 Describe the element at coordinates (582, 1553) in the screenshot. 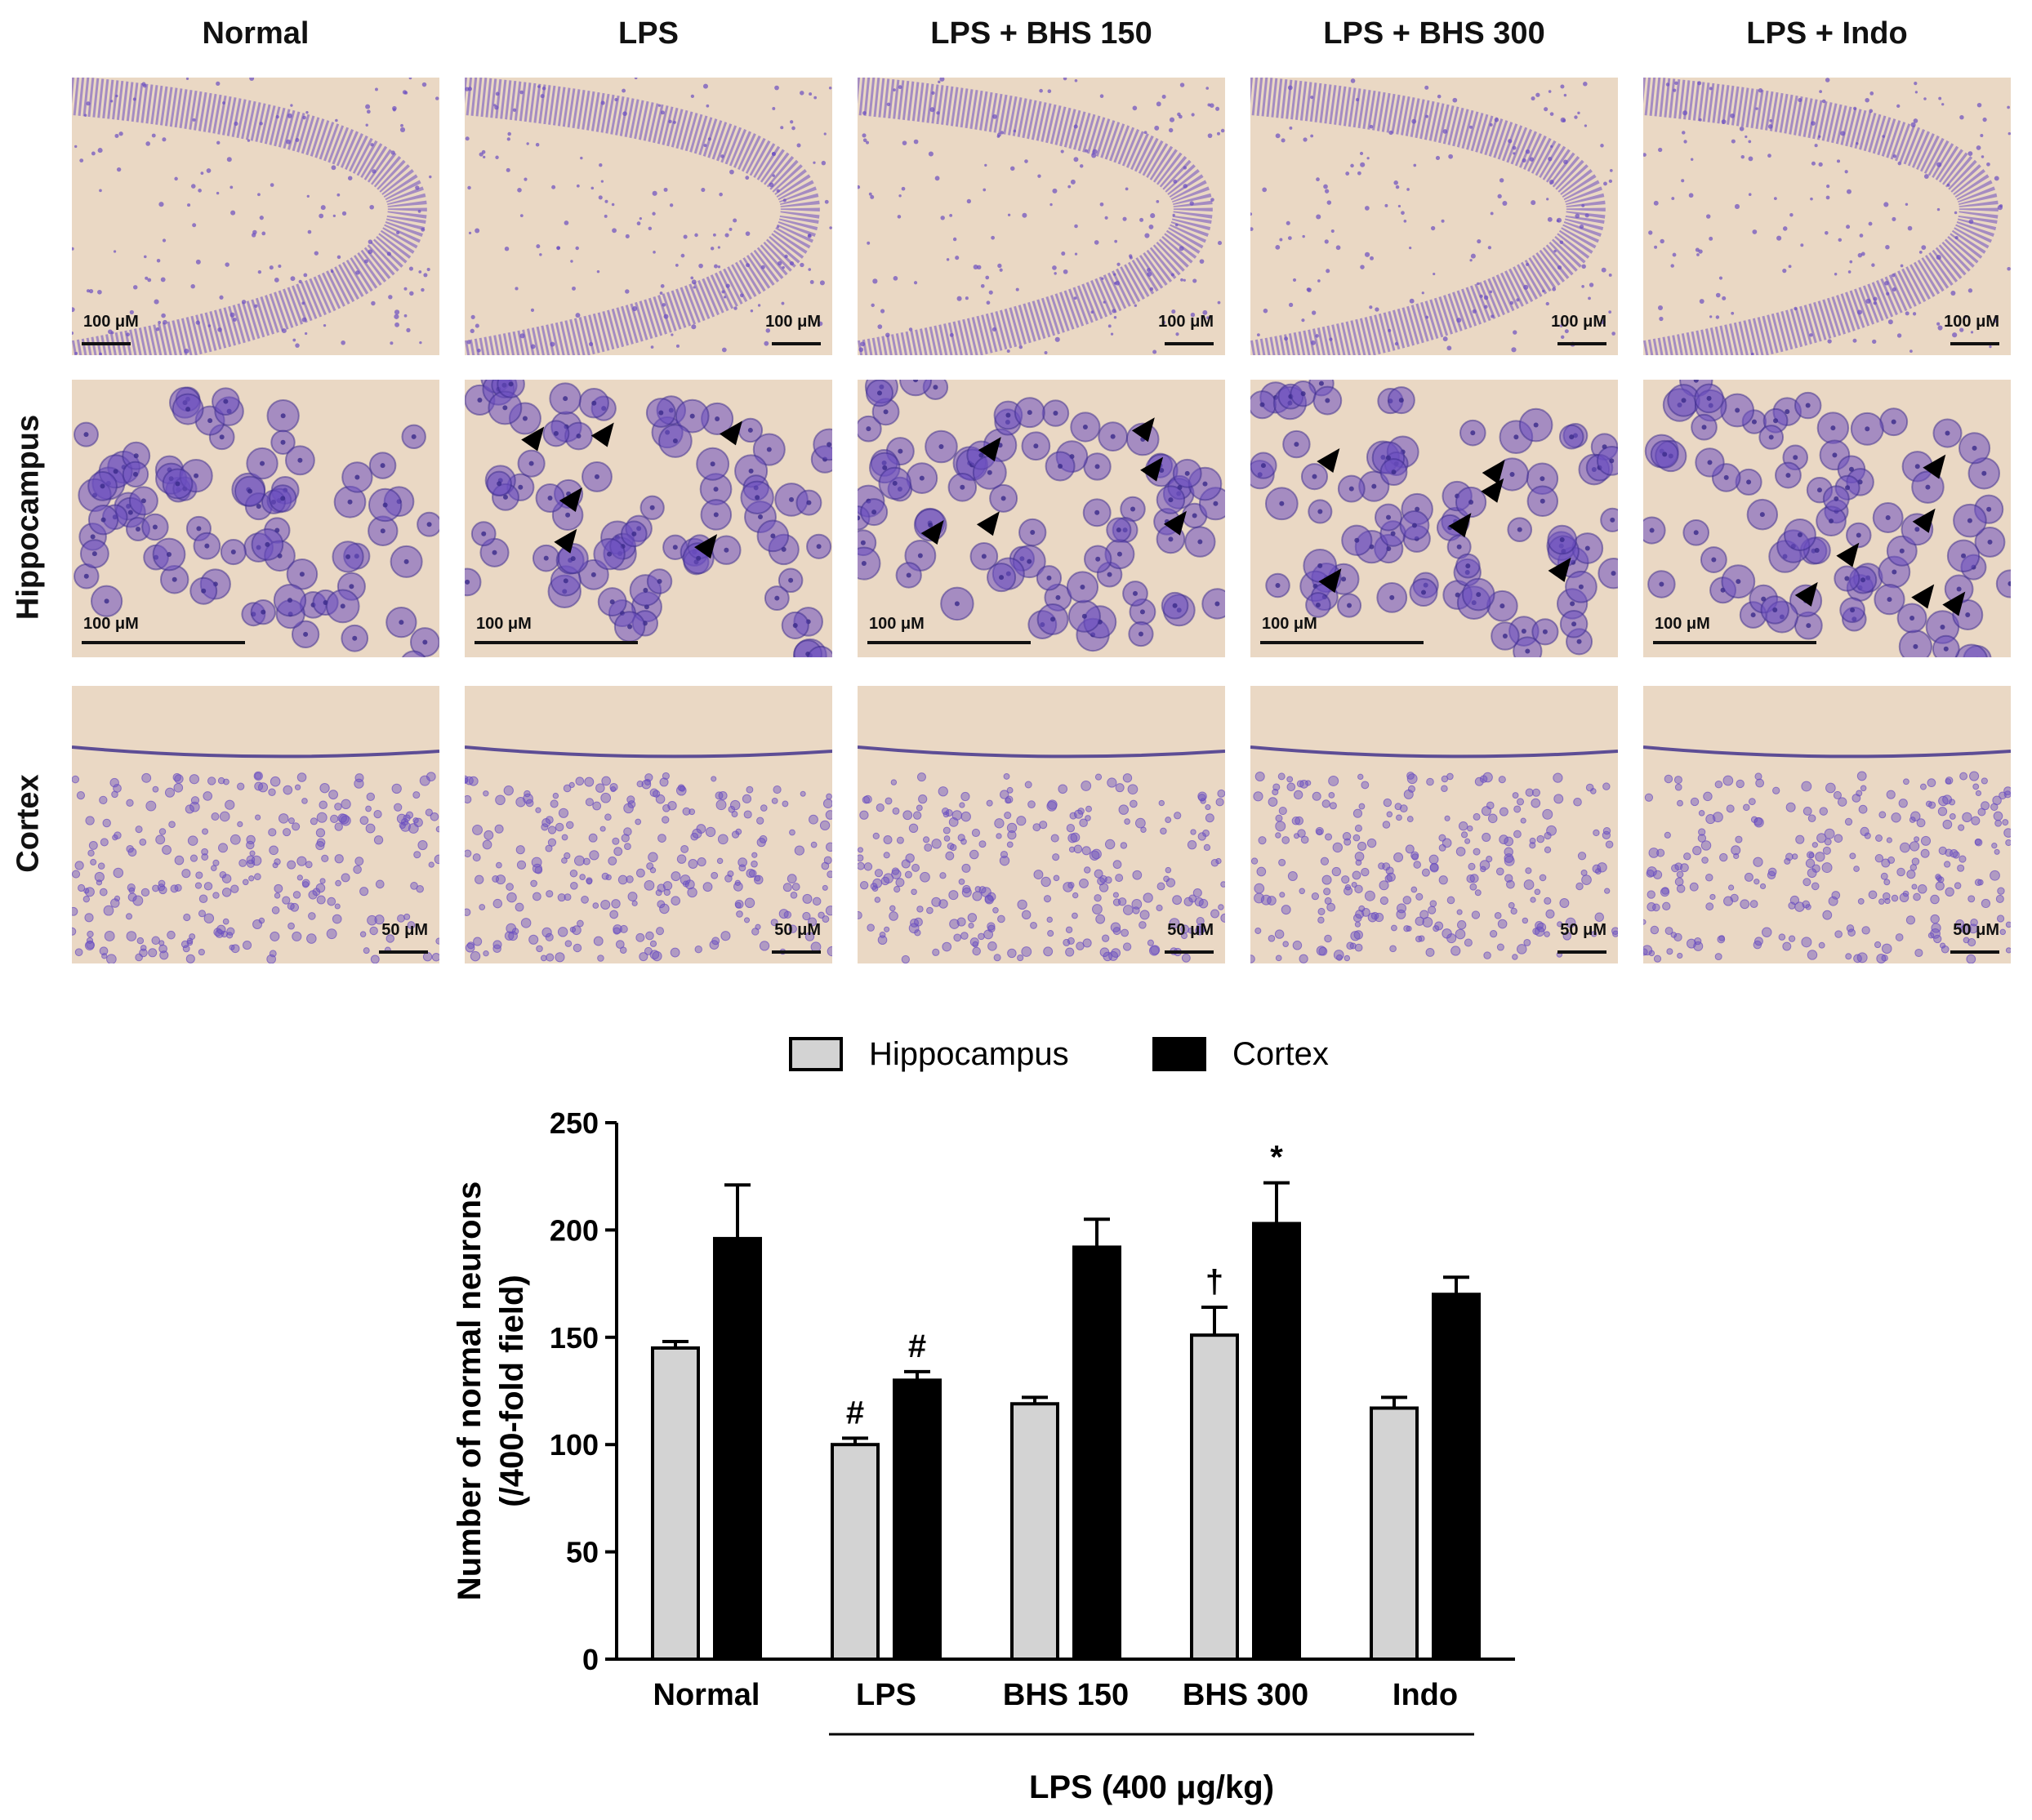

I see `y-tick-label: 50` at that location.